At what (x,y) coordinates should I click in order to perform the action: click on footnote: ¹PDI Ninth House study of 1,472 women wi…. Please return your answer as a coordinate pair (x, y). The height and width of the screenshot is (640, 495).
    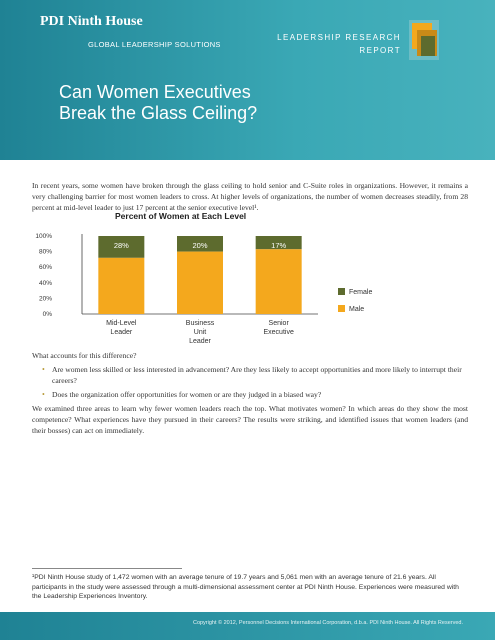
    Looking at the image, I should click on (245, 587).